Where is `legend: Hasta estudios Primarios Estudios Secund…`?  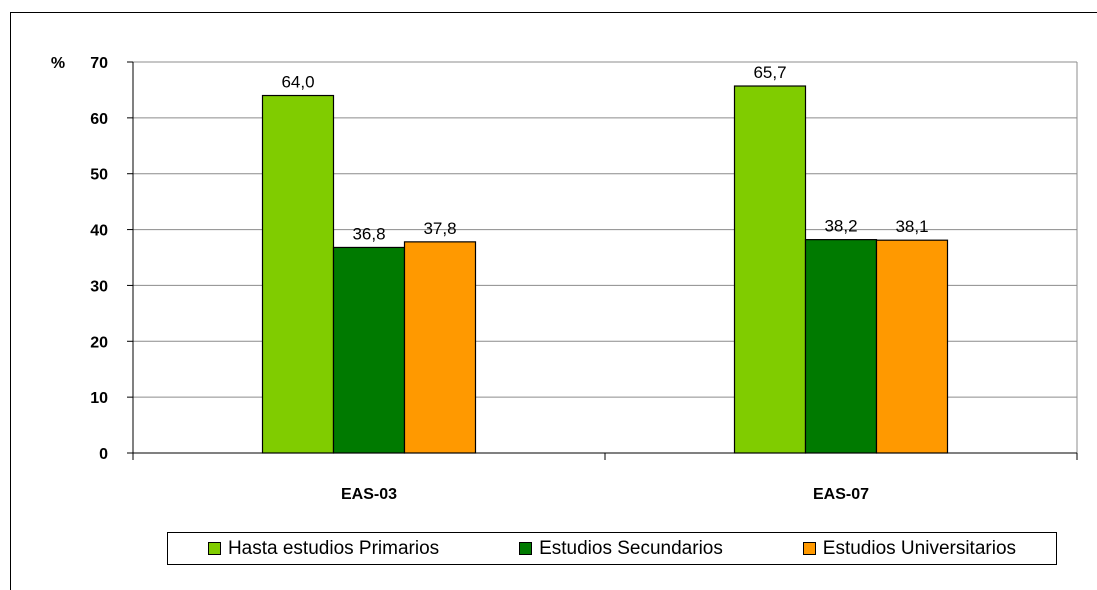
legend: Hasta estudios Primarios Estudios Secund… is located at coordinates (612, 548).